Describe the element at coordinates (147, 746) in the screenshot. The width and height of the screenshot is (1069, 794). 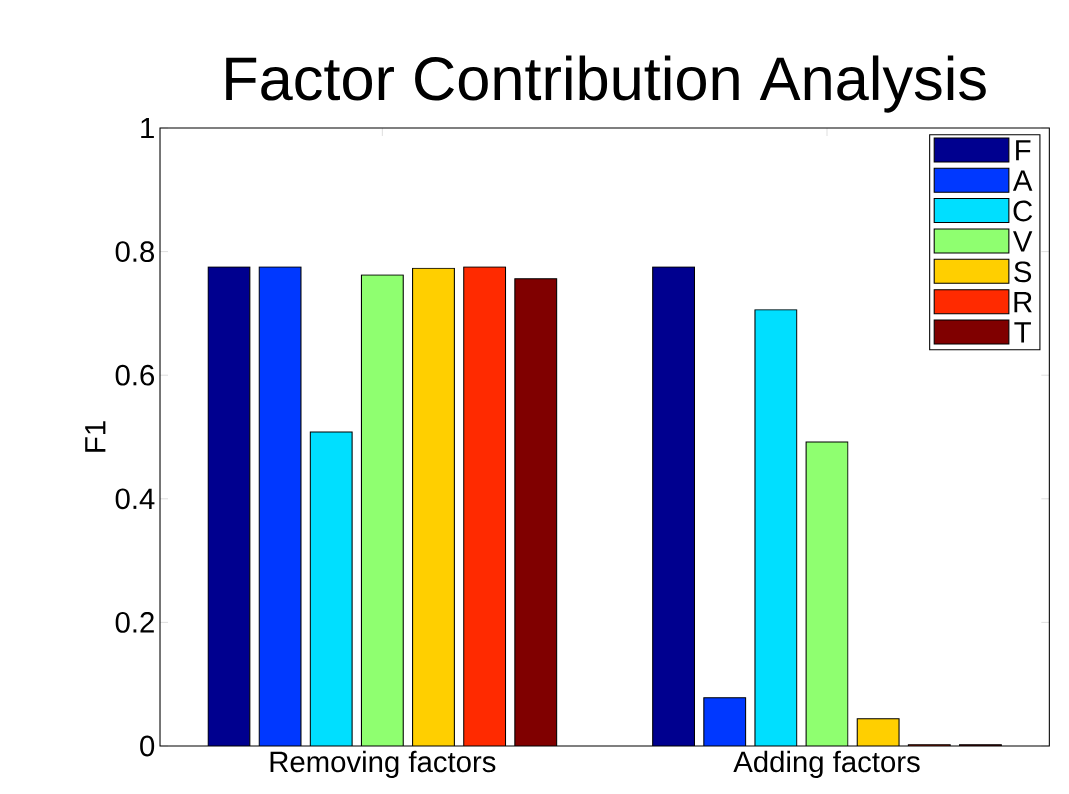
I see `y-tick-label: 0` at that location.